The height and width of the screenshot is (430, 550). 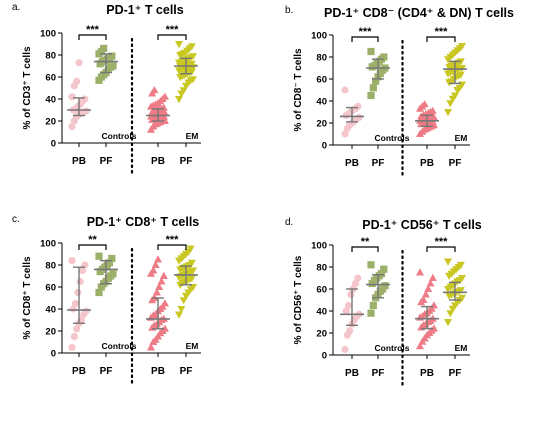 What do you see at coordinates (419, 13) in the screenshot?
I see `chart-title: PD-1⁺ CD8⁻ (CD4⁺ & DN) T cells` at bounding box center [419, 13].